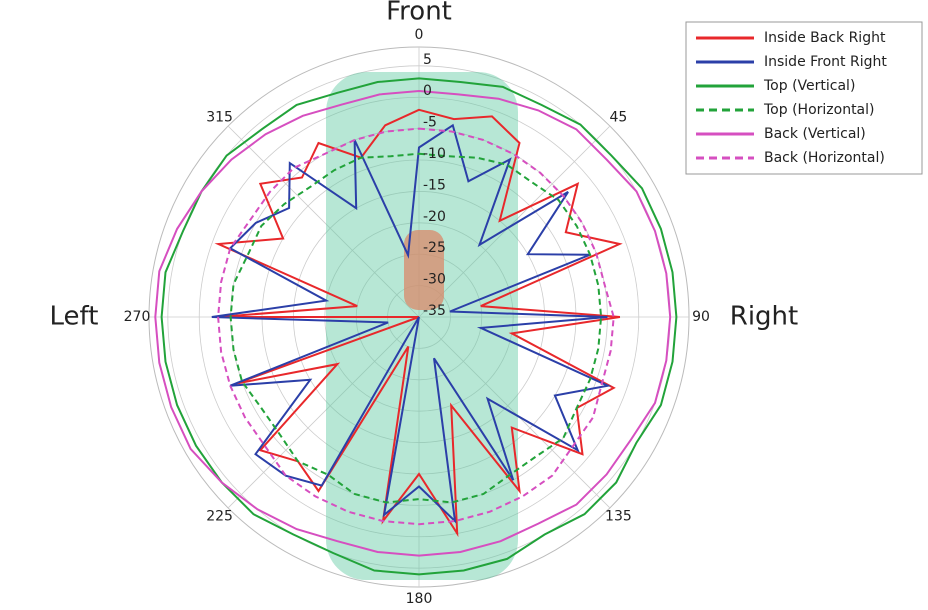 The width and height of the screenshot is (928, 610). What do you see at coordinates (764, 317) in the screenshot?
I see `direction-label: Right` at bounding box center [764, 317].